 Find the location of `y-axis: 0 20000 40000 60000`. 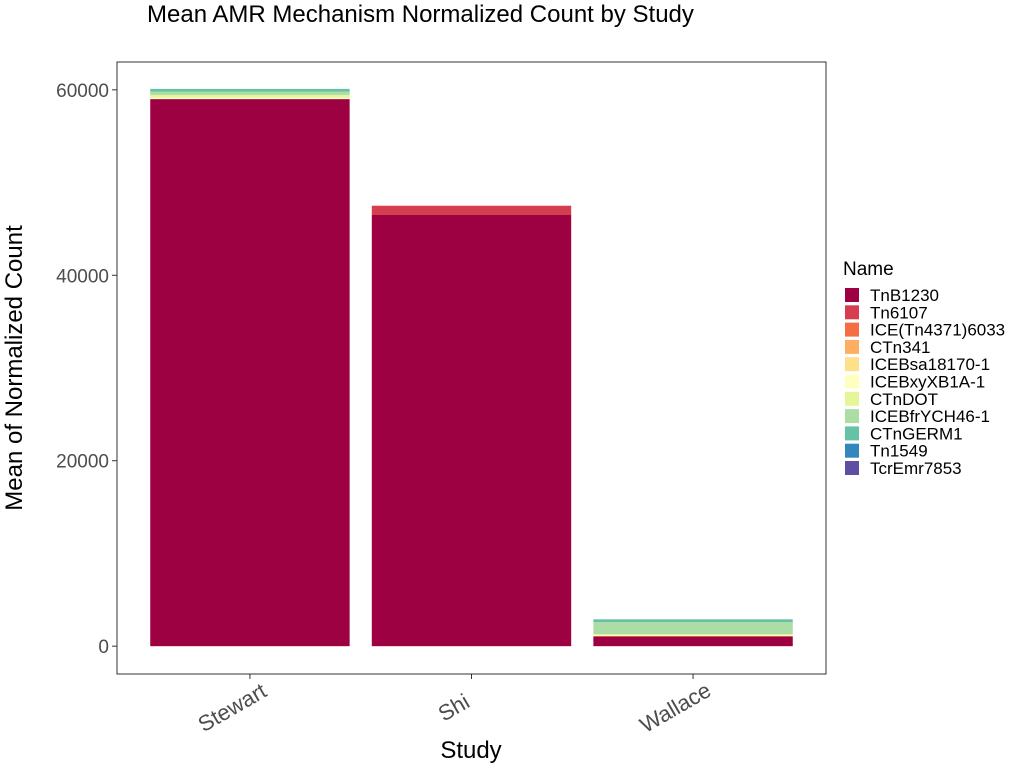

y-axis: 0 20000 40000 60000 is located at coordinates (86, 369).